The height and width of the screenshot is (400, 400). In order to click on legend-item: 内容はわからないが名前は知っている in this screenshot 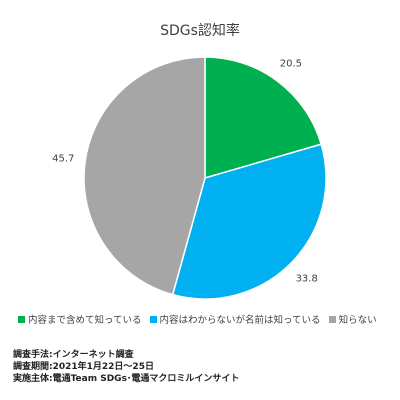, I will do `click(235, 319)`.